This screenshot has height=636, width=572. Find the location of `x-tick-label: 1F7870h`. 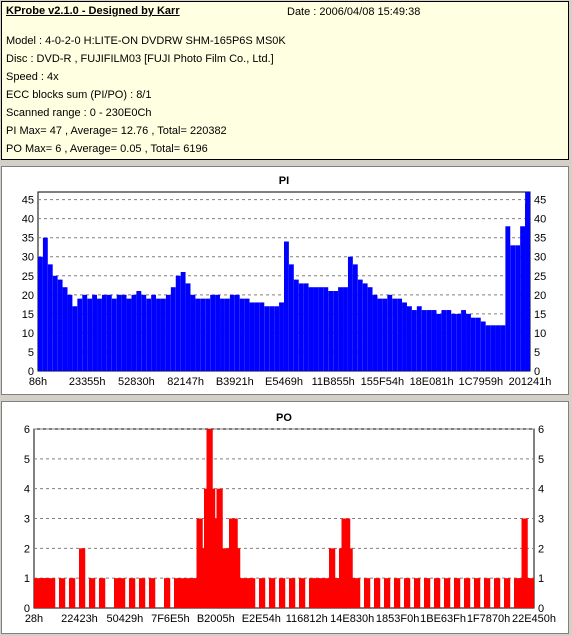

x-tick-label: 1F7870h is located at coordinates (488, 619).